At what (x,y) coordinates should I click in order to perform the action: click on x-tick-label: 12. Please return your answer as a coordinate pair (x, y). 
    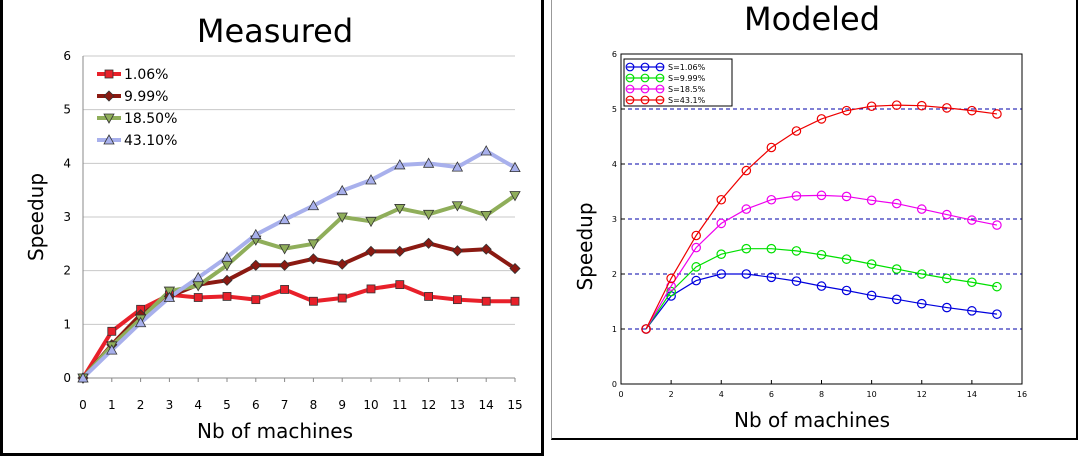
    Looking at the image, I should click on (922, 394).